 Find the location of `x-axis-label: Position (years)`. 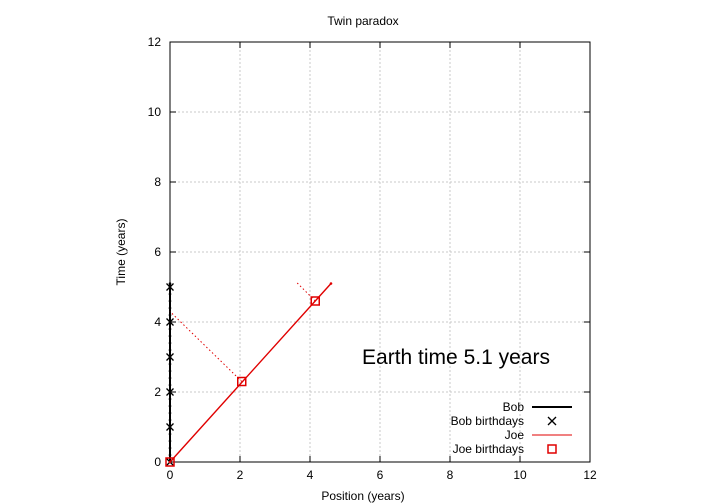

x-axis-label: Position (years) is located at coordinates (362, 496).